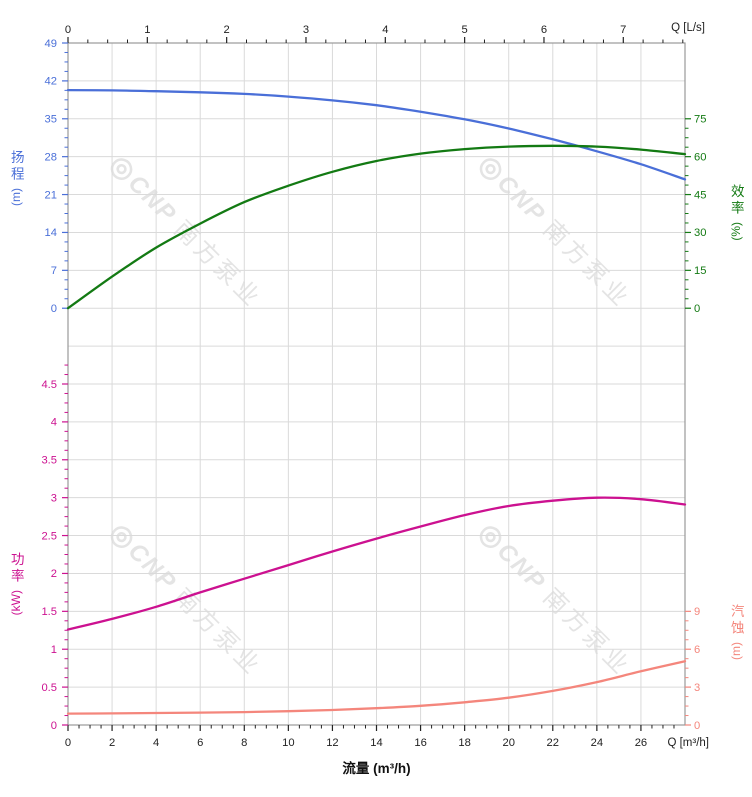 The height and width of the screenshot is (797, 752). What do you see at coordinates (51, 44) in the screenshot?
I see `svg-text: 49` at bounding box center [51, 44].